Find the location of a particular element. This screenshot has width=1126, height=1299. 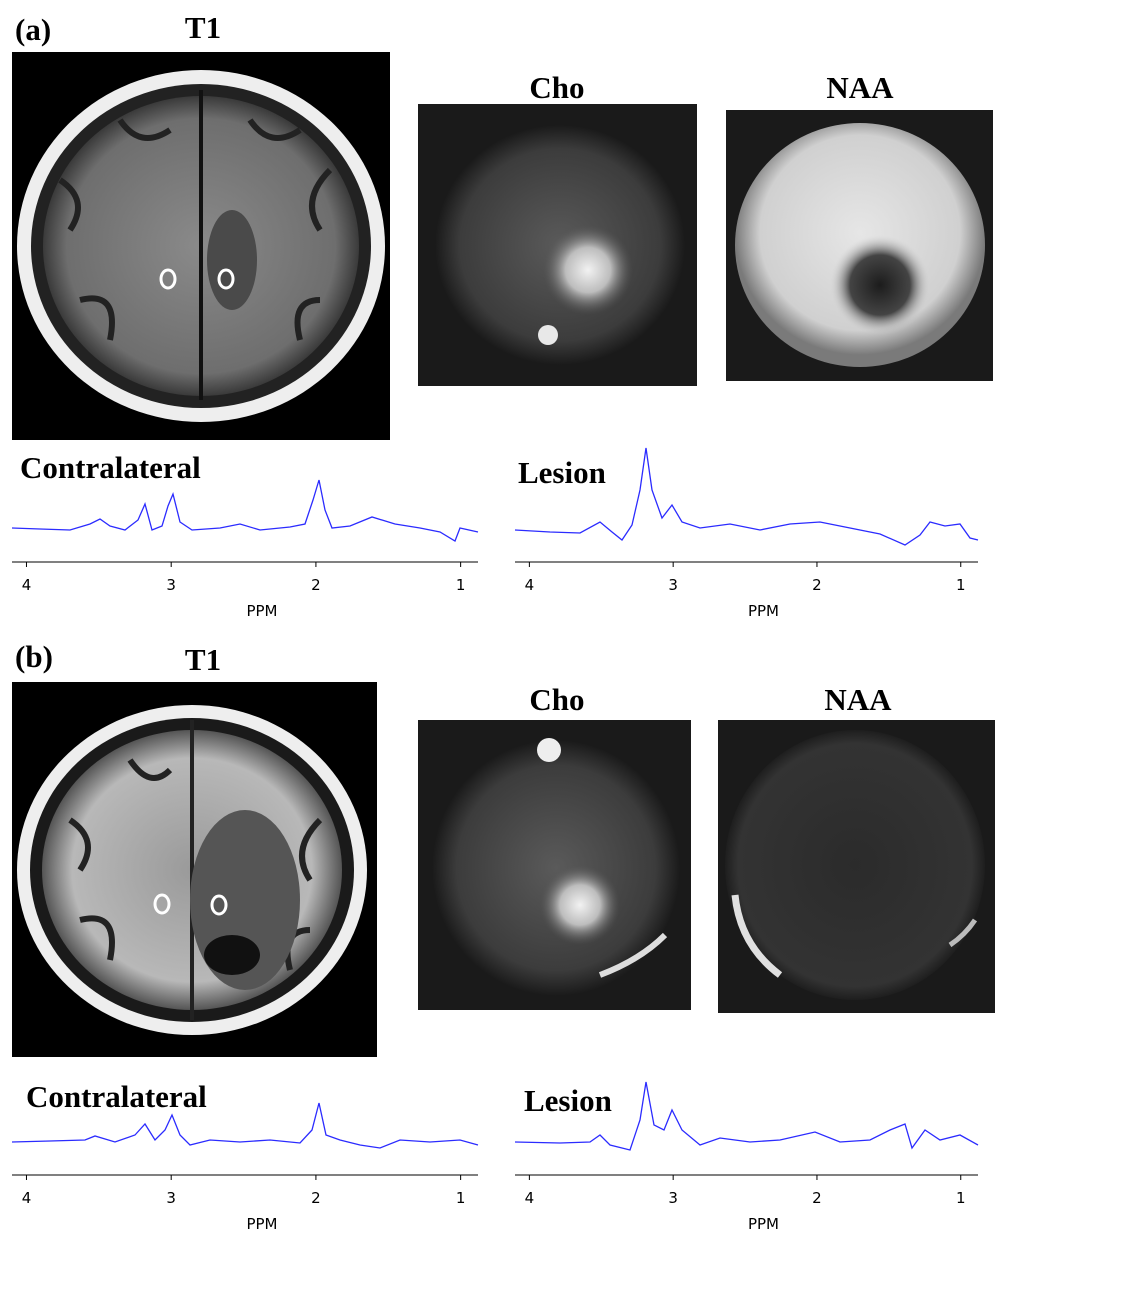

panel-label: (a) is located at coordinates (33, 29).